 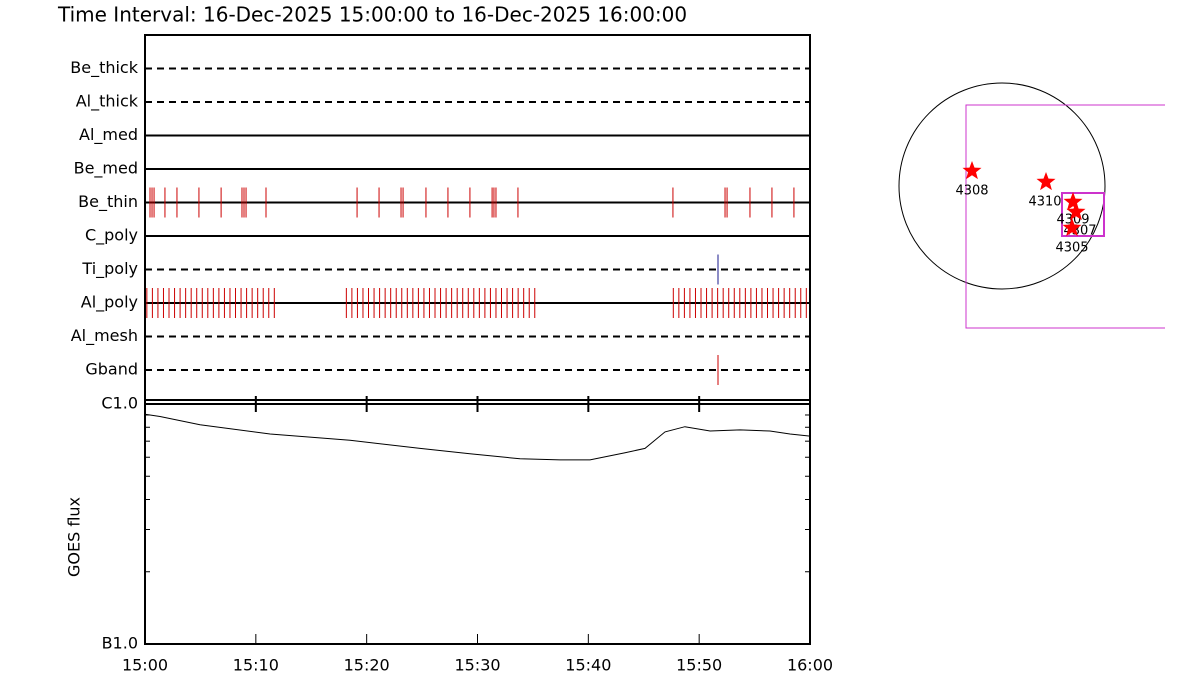 What do you see at coordinates (1044, 202) in the screenshot?
I see `region-label: 4310` at bounding box center [1044, 202].